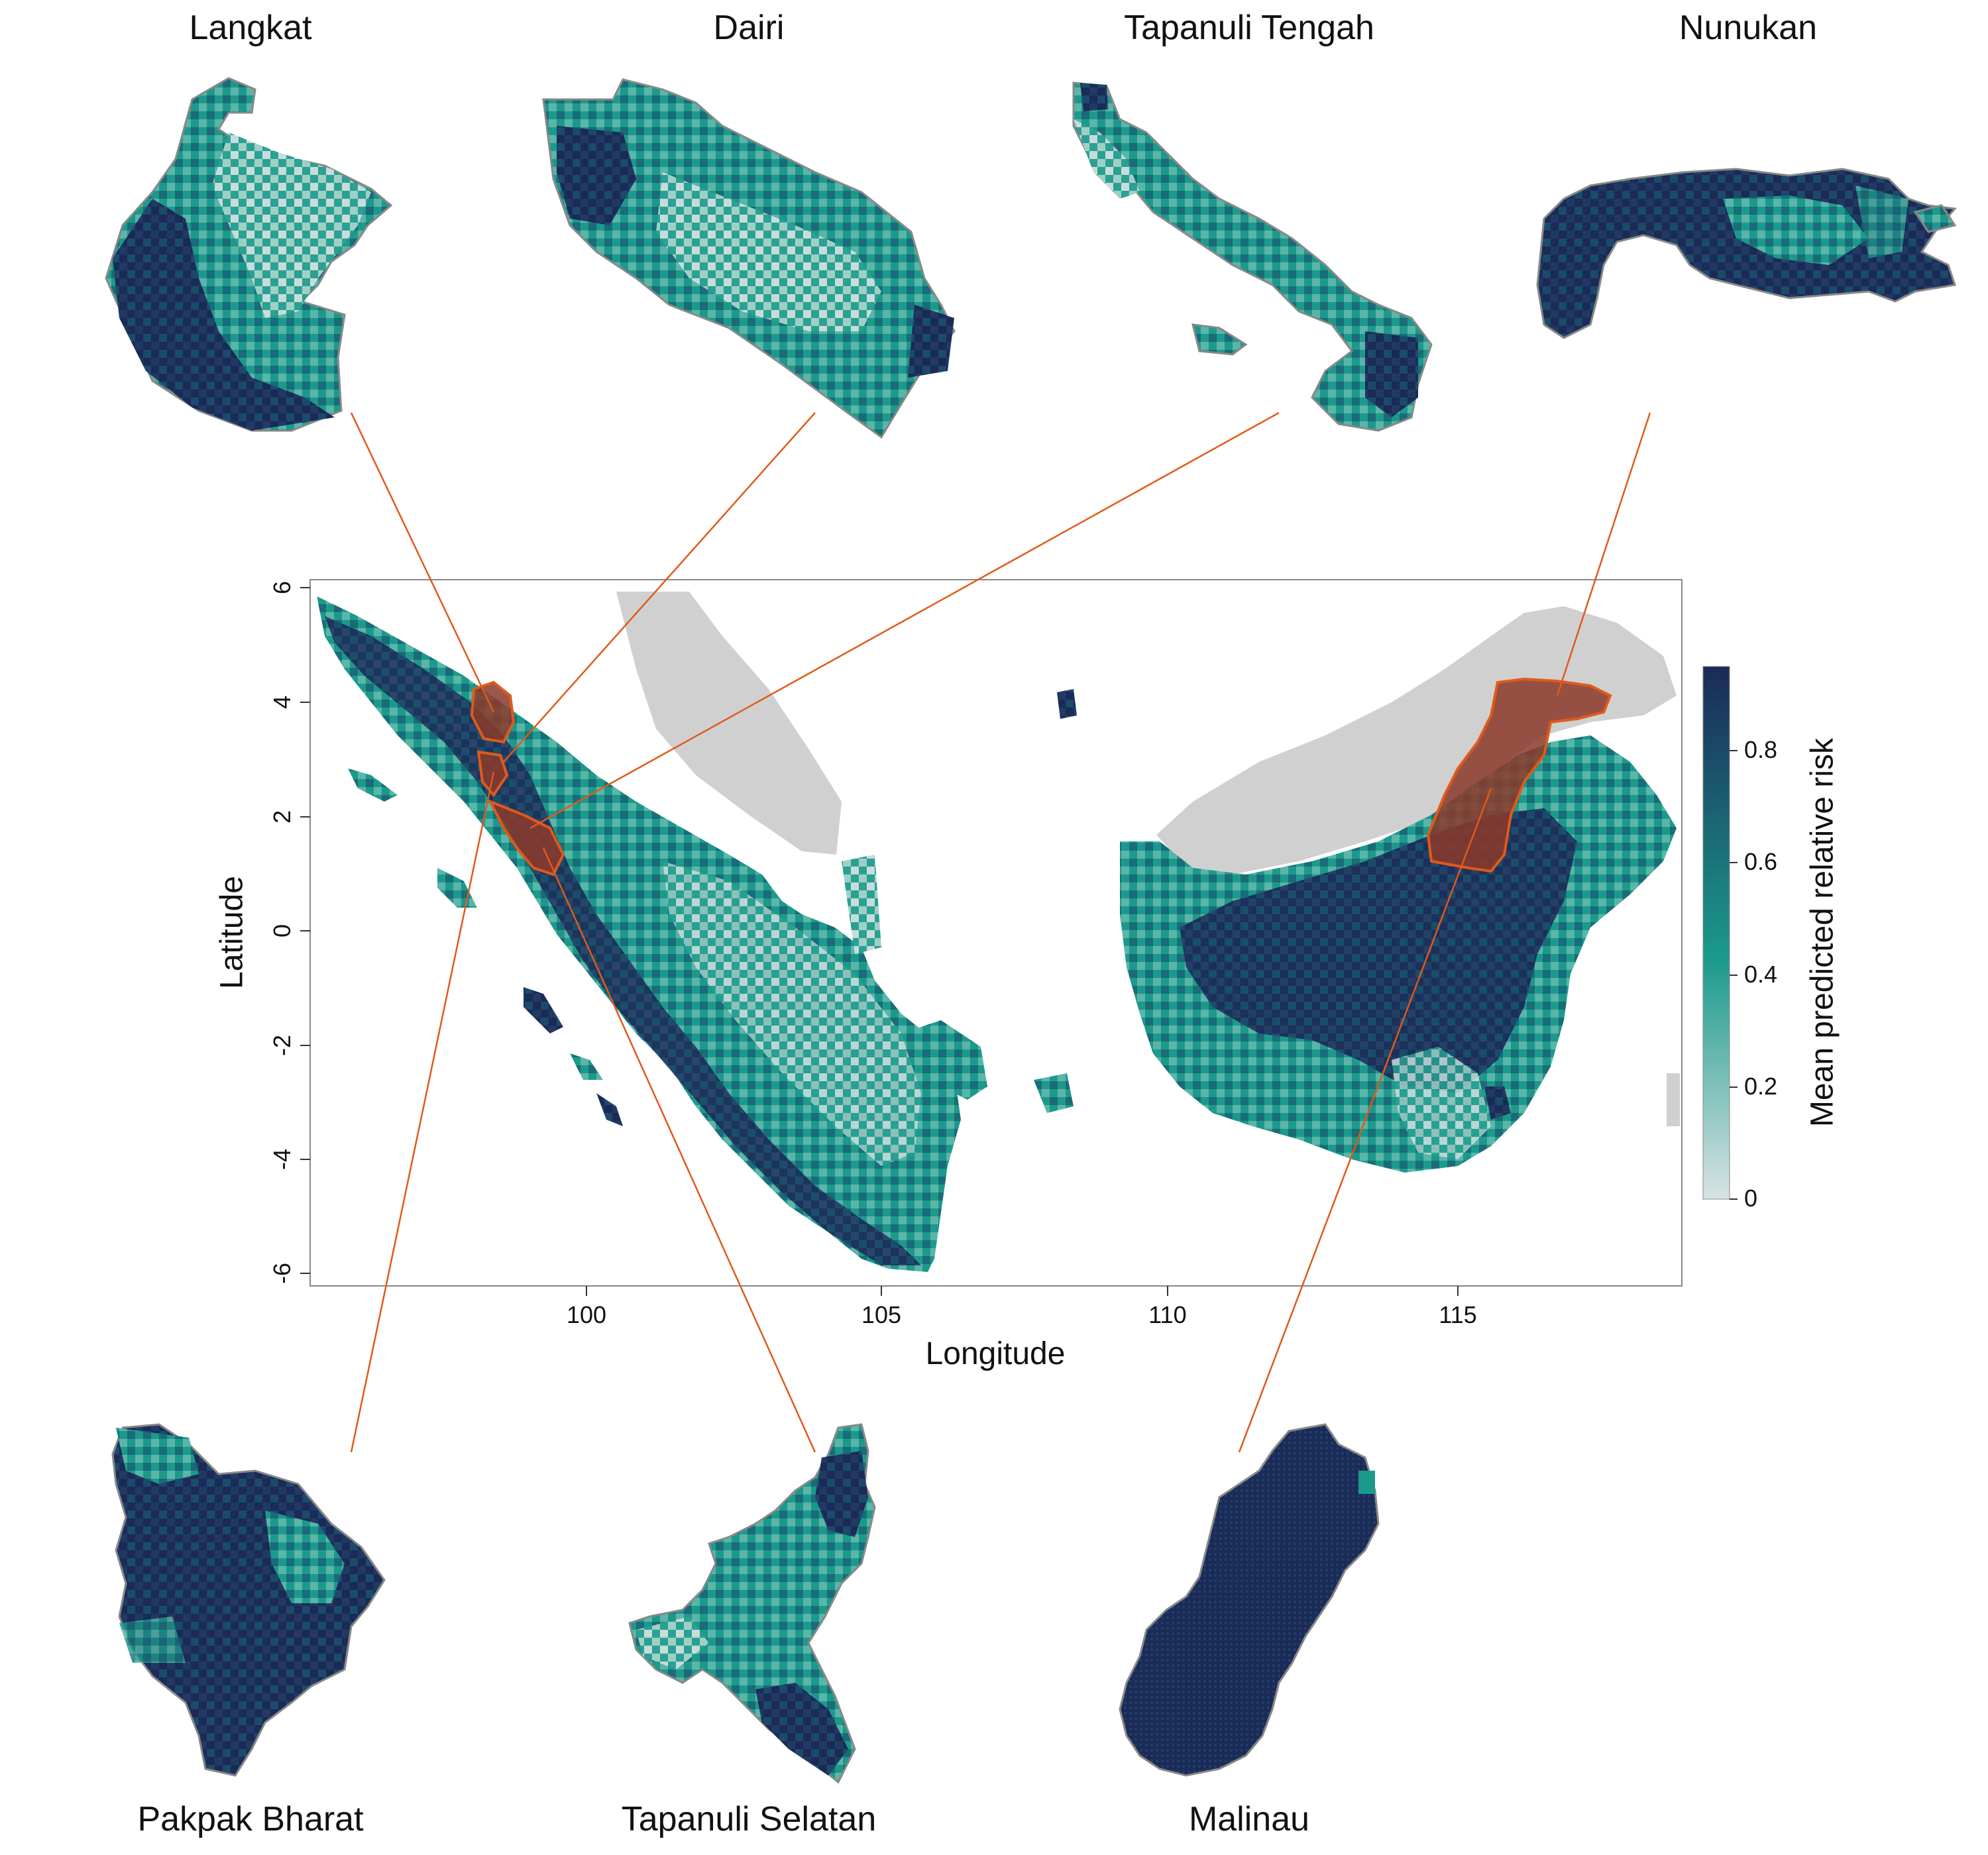 This screenshot has height=1855, width=1988. I want to click on y-tick-neg2: -2, so click(282, 1046).